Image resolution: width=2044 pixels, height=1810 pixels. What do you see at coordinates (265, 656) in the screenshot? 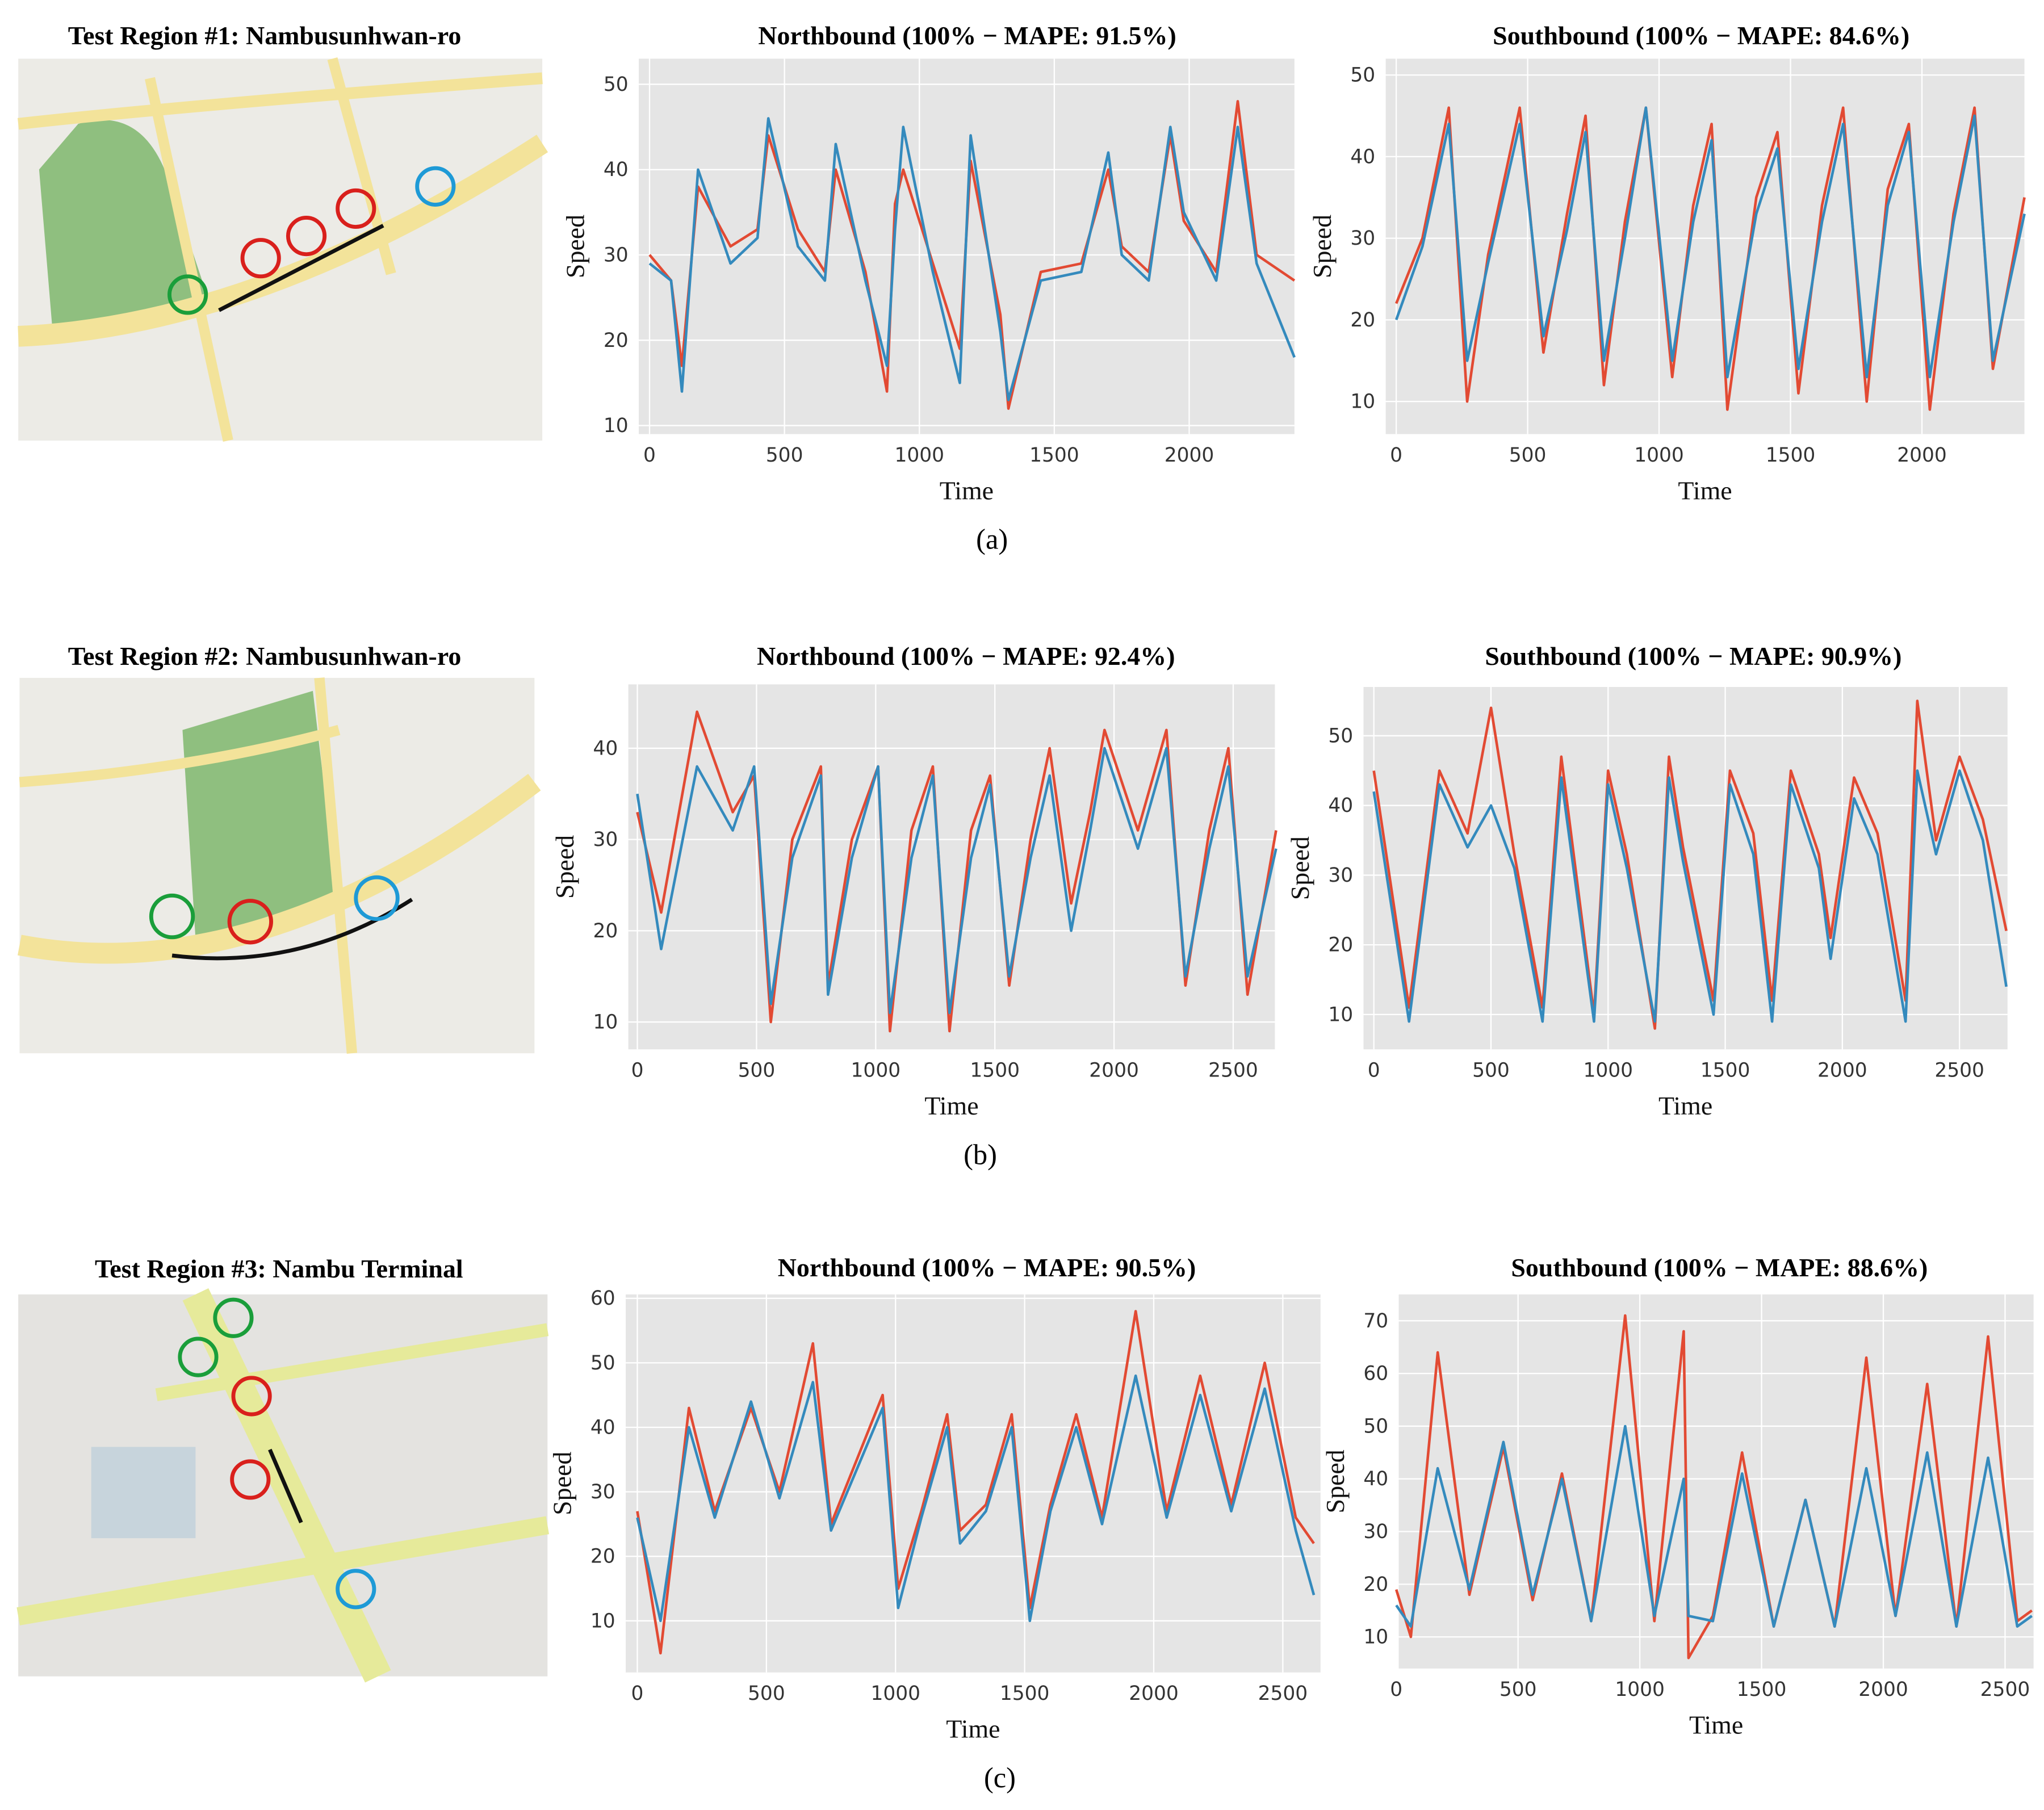
I see `map-title: Test Region #2: Nambusunhwan-ro` at bounding box center [265, 656].